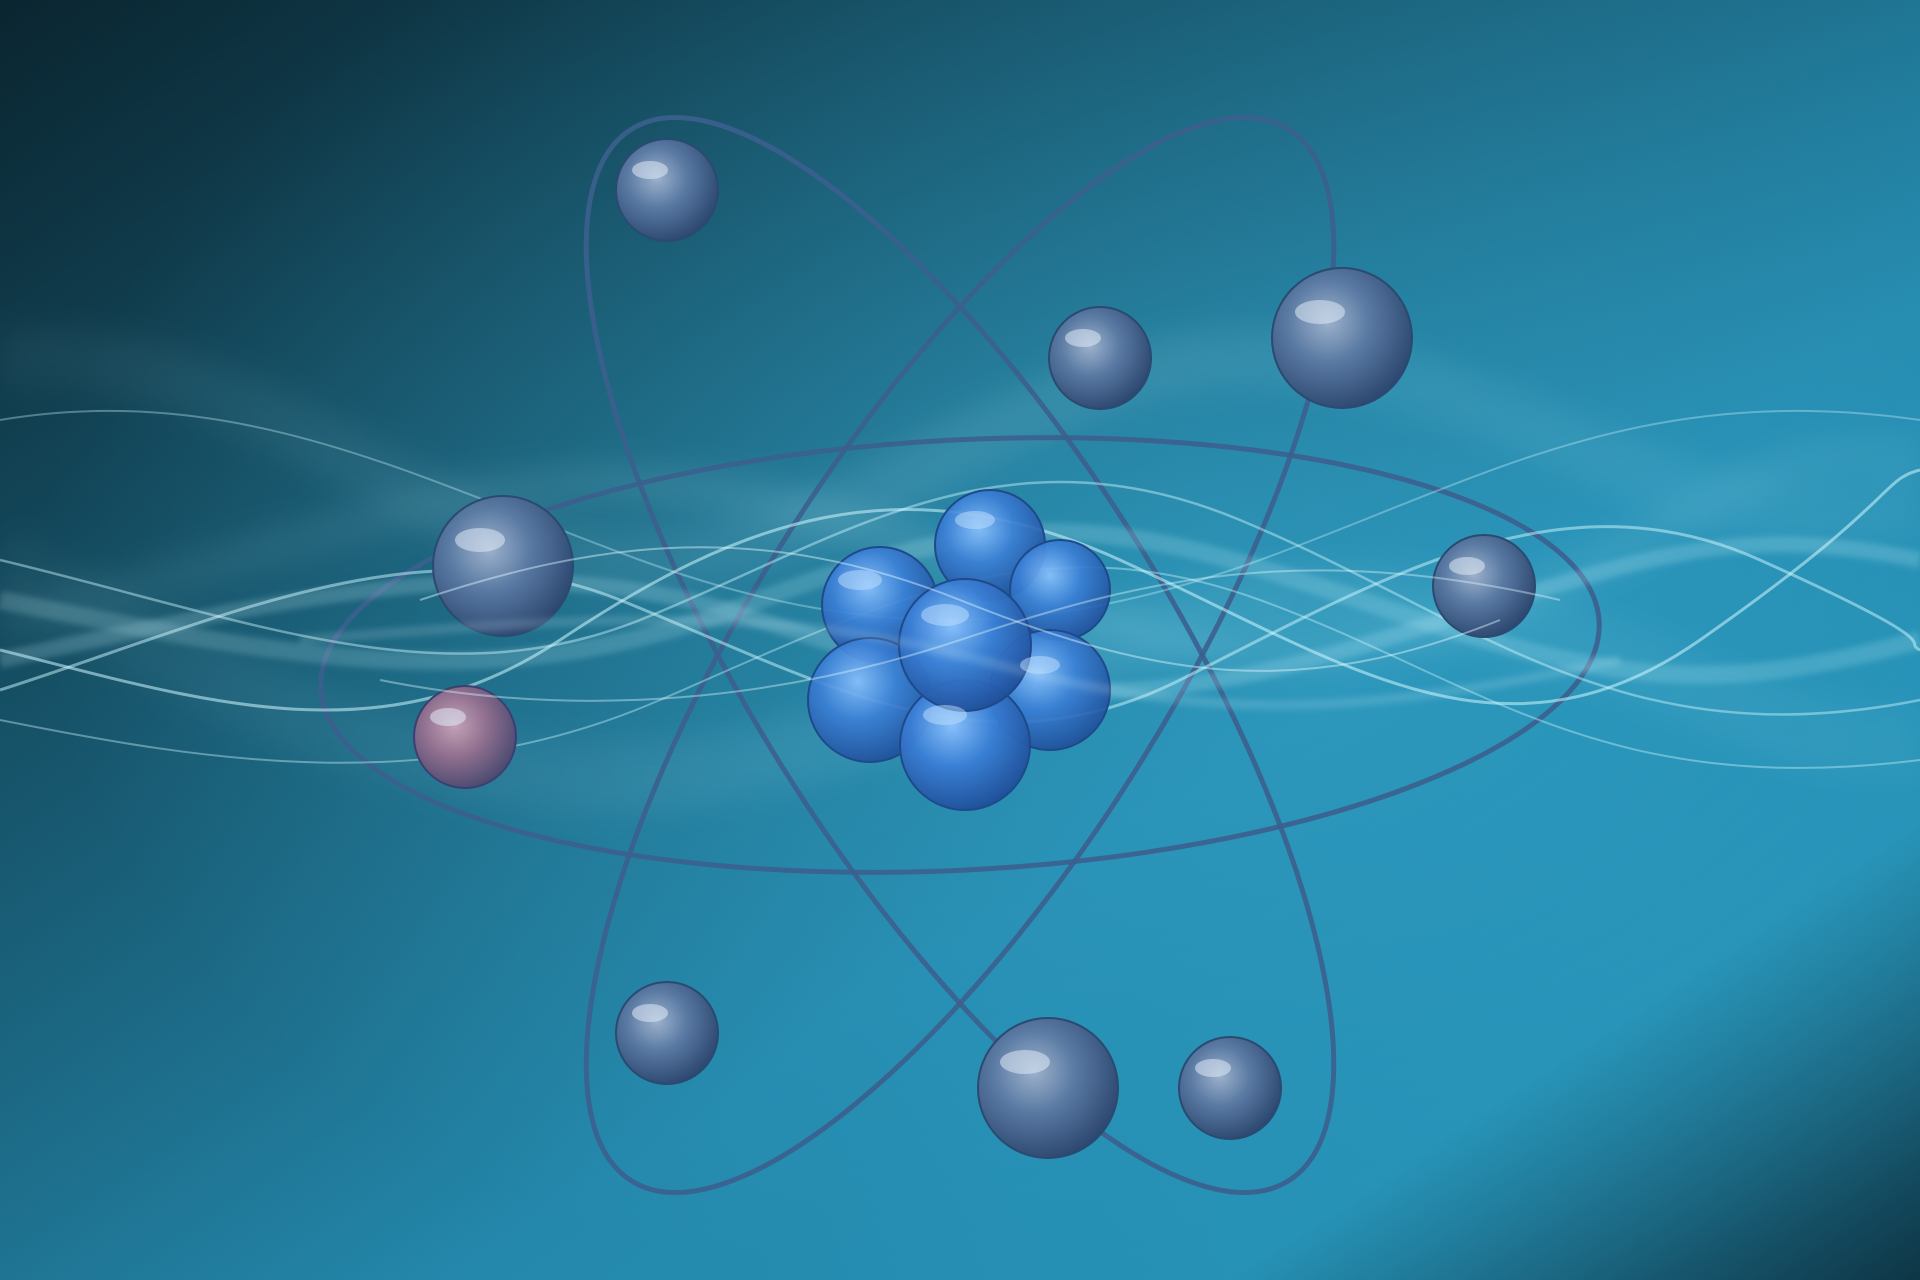 The width and height of the screenshot is (1920, 1280). I want to click on electron-bottom-left, so click(667, 1033).